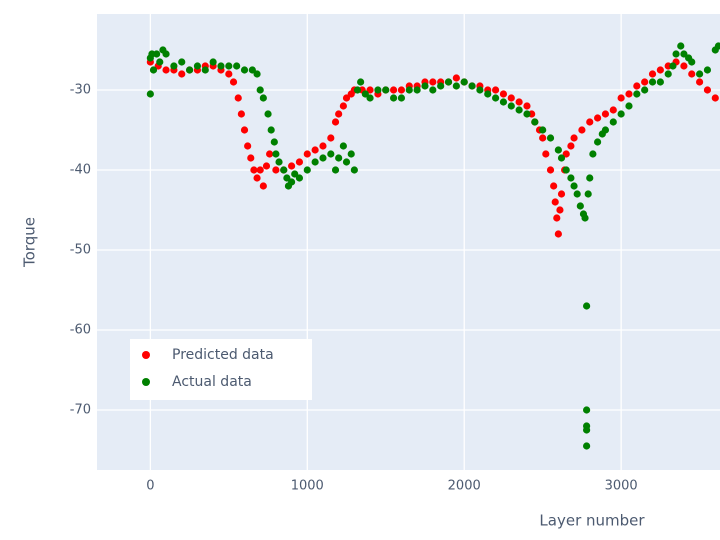 The height and width of the screenshot is (540, 720). Describe the element at coordinates (30, 242) in the screenshot. I see `y-axis-title: Torque` at that location.